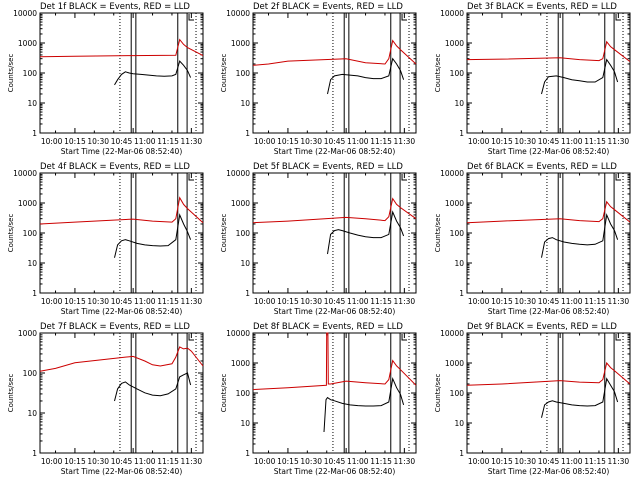 The height and width of the screenshot is (480, 640). I want to click on chart-title: Det 4f BLACK = Events, RED = LLD, so click(115, 167).